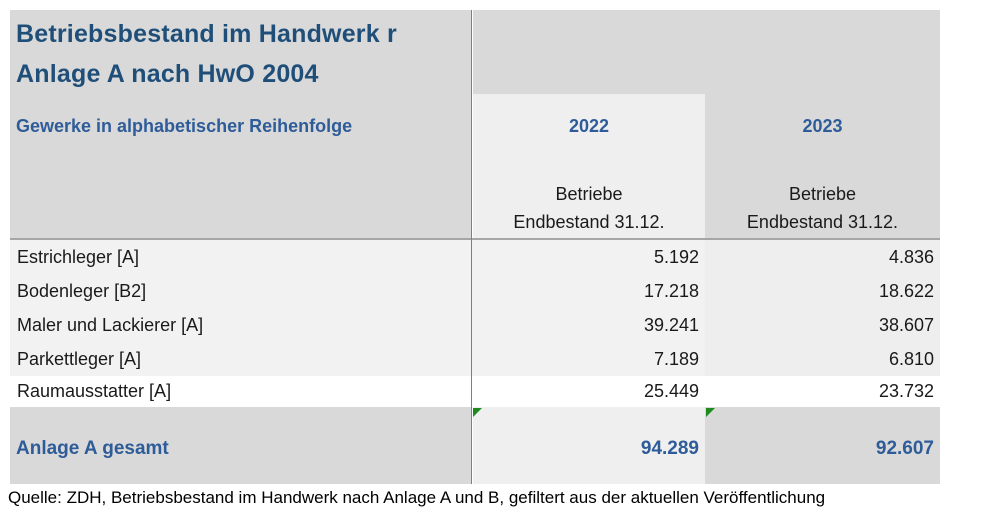 This screenshot has height=532, width=1000. I want to click on column-header-trades: Gewerke in alphabetischer Reihenfolge, so click(184, 126).